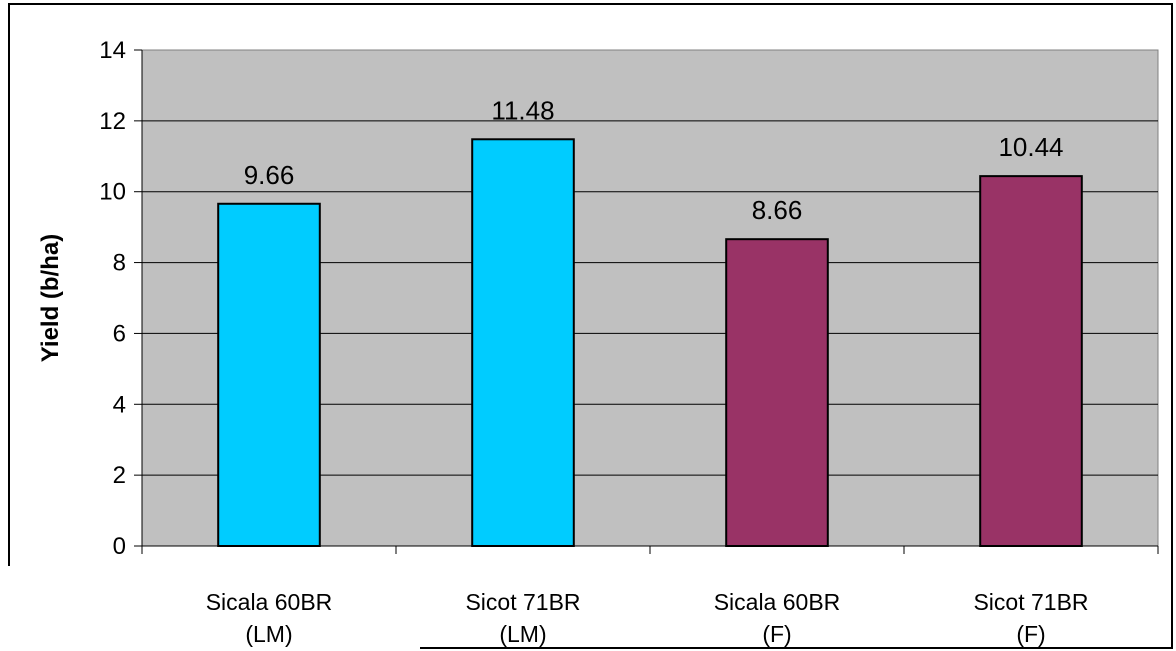 This screenshot has width=1176, height=651. Describe the element at coordinates (119, 404) in the screenshot. I see `y-tick-label: 4` at that location.